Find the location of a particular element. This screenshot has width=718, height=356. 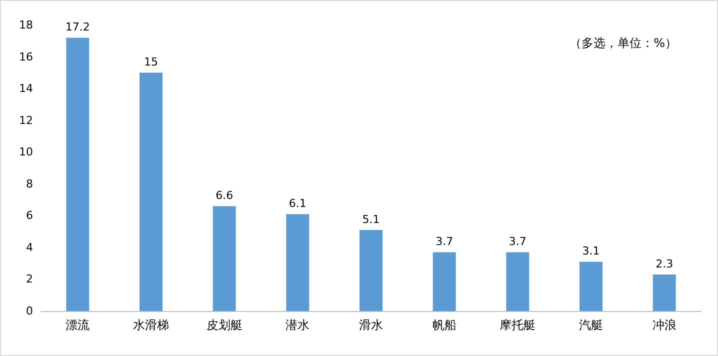

x-tick-label: 皮划艇 is located at coordinates (224, 325).